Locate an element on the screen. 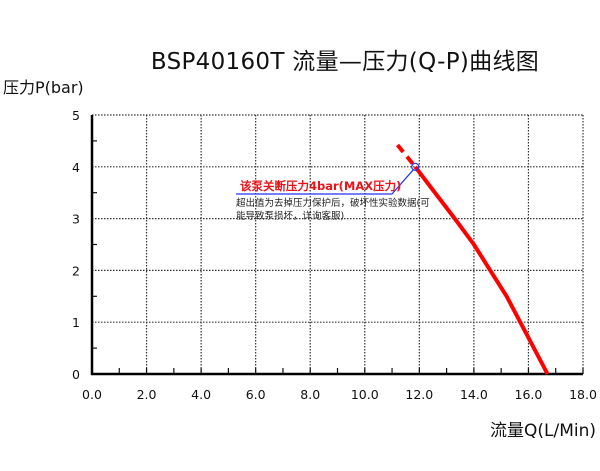  annotation-leader-line is located at coordinates (325, 182).